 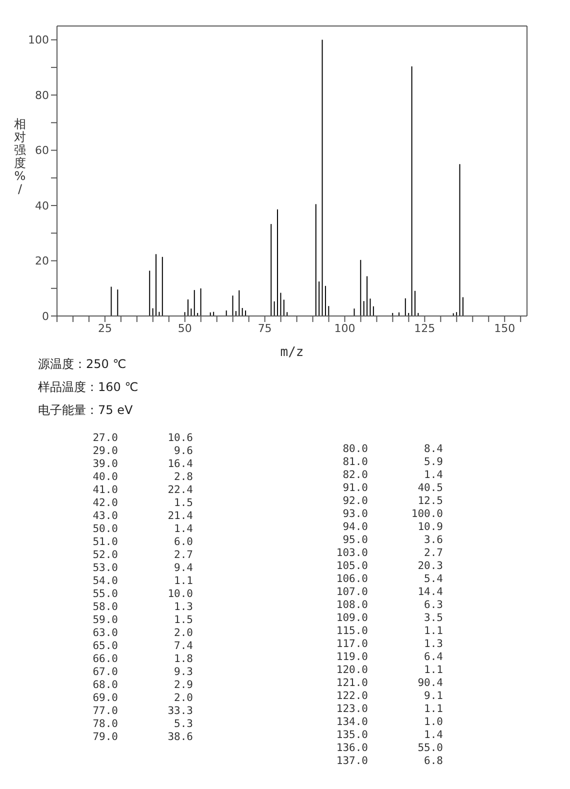 I want to click on x-axis-title: m/z, so click(x=292, y=352).